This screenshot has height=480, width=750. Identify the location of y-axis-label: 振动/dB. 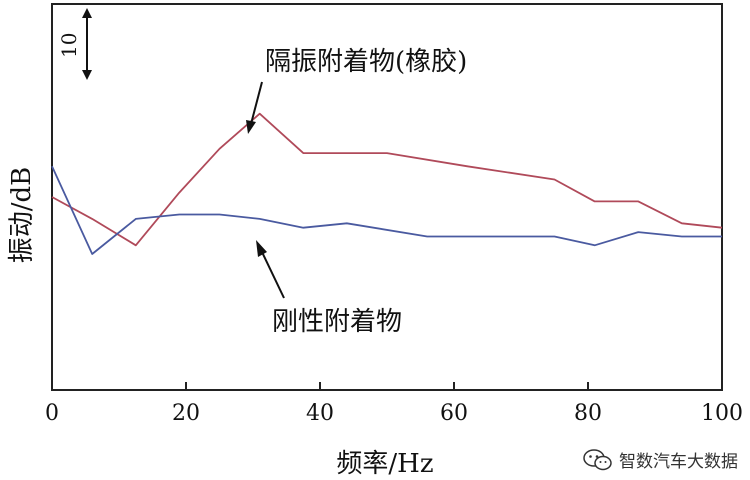
(22, 215).